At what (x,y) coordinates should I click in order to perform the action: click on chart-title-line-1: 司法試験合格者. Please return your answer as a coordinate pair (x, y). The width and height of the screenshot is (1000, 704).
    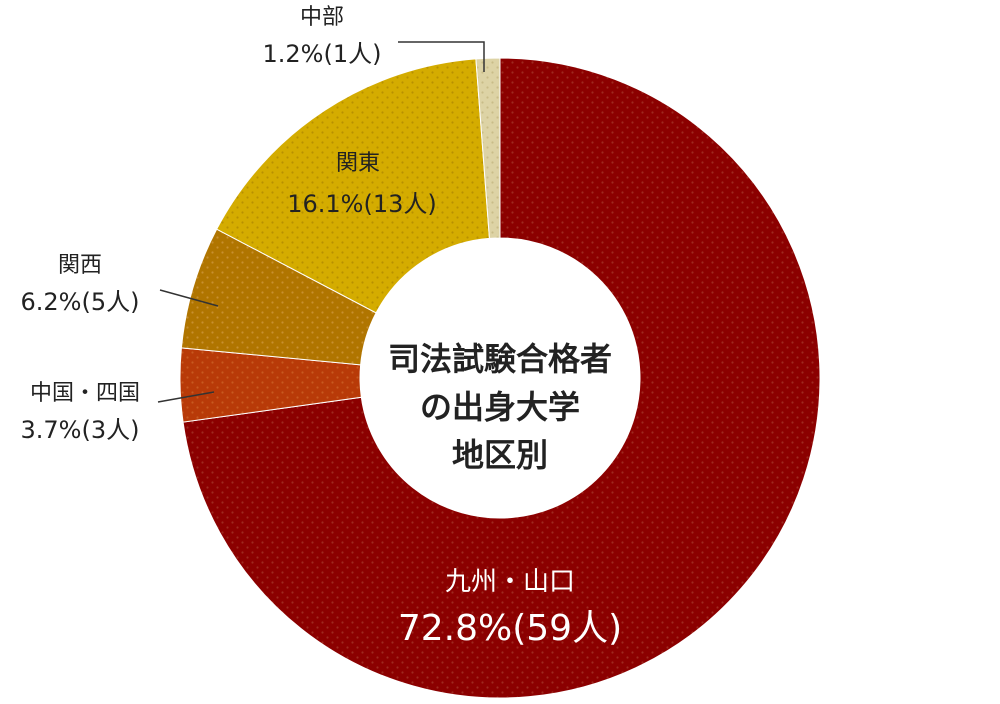
    Looking at the image, I should click on (500, 359).